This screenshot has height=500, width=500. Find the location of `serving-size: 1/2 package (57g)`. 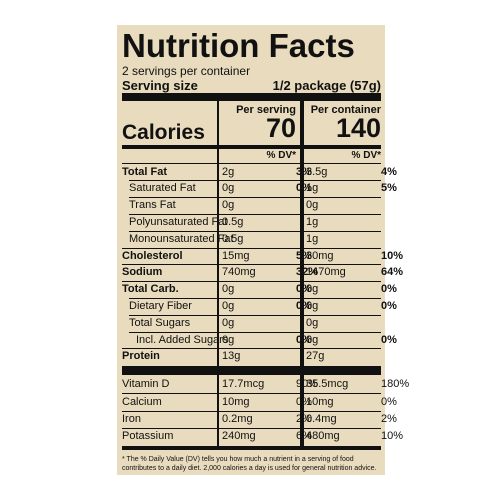

serving-size: 1/2 package (57g) is located at coordinates (326, 85).